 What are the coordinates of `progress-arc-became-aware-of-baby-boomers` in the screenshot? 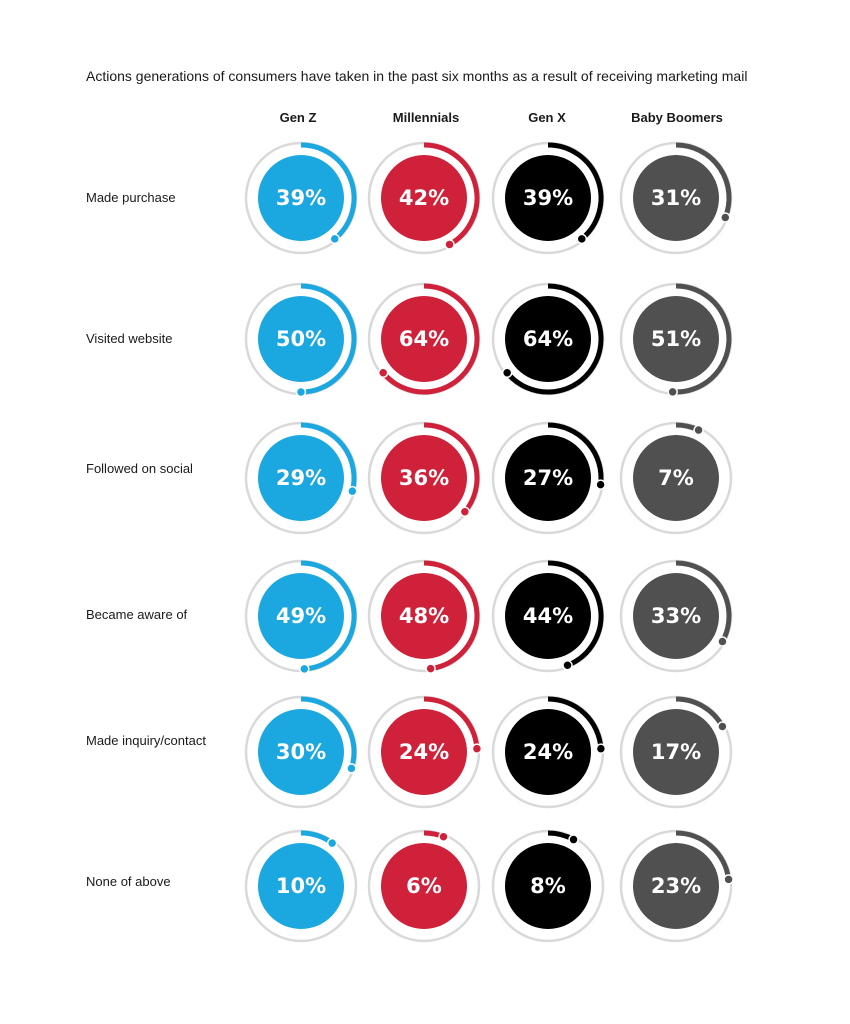 It's located at (703, 601).